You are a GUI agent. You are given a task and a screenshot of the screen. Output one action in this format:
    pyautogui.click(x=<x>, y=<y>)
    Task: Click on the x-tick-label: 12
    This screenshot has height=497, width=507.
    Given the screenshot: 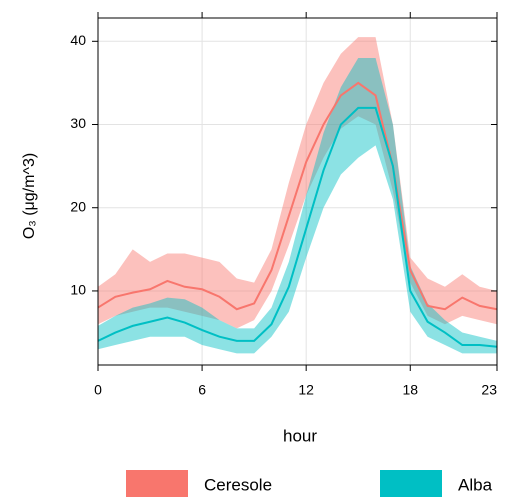 What is the action you would take?
    pyautogui.click(x=306, y=390)
    